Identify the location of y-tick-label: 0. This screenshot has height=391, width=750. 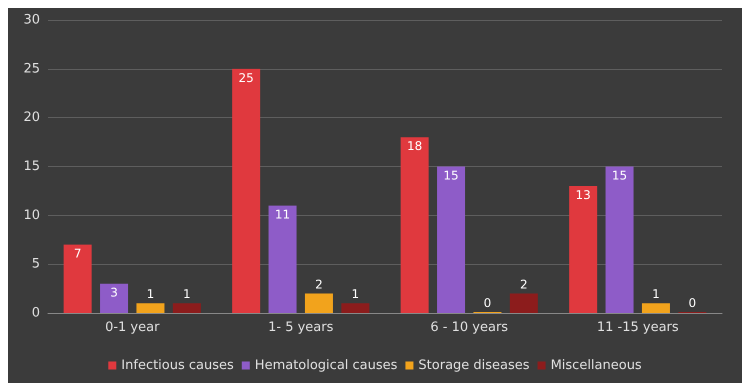
(36, 313).